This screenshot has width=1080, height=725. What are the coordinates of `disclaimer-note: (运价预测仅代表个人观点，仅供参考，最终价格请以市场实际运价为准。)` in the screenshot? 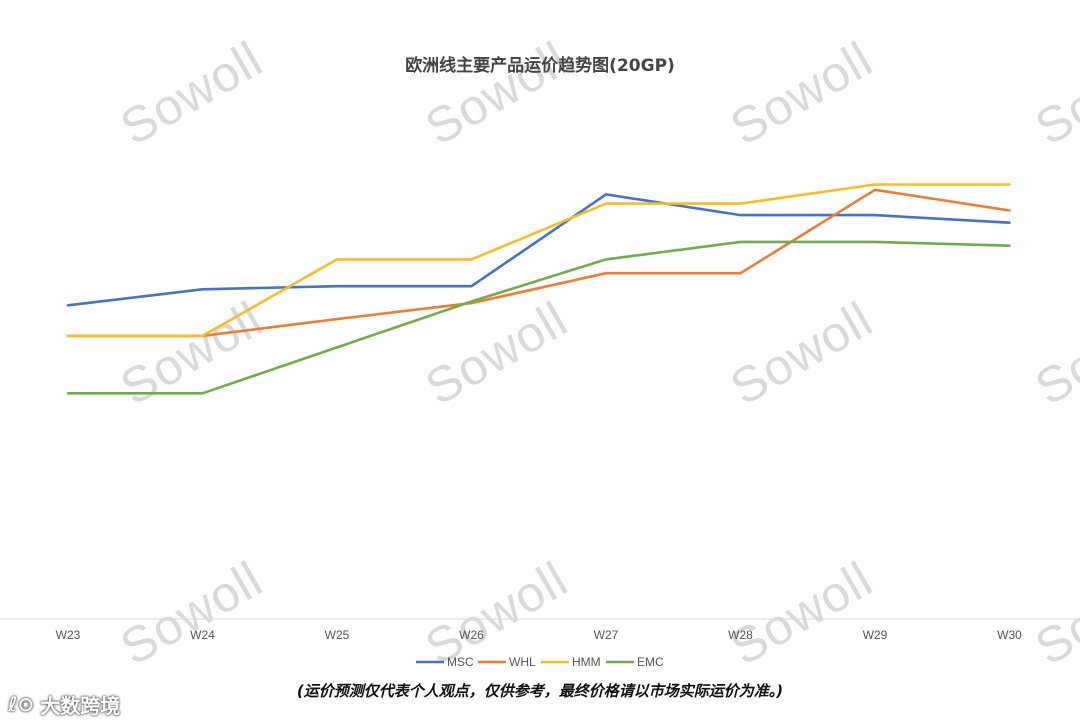 It's located at (540, 691).